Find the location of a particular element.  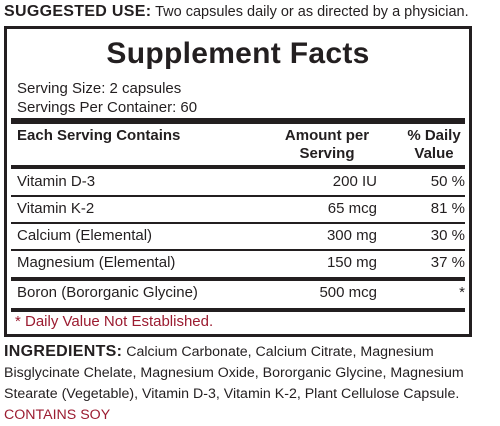

serving-size: Serving Size: 2 capsules is located at coordinates (99, 88).